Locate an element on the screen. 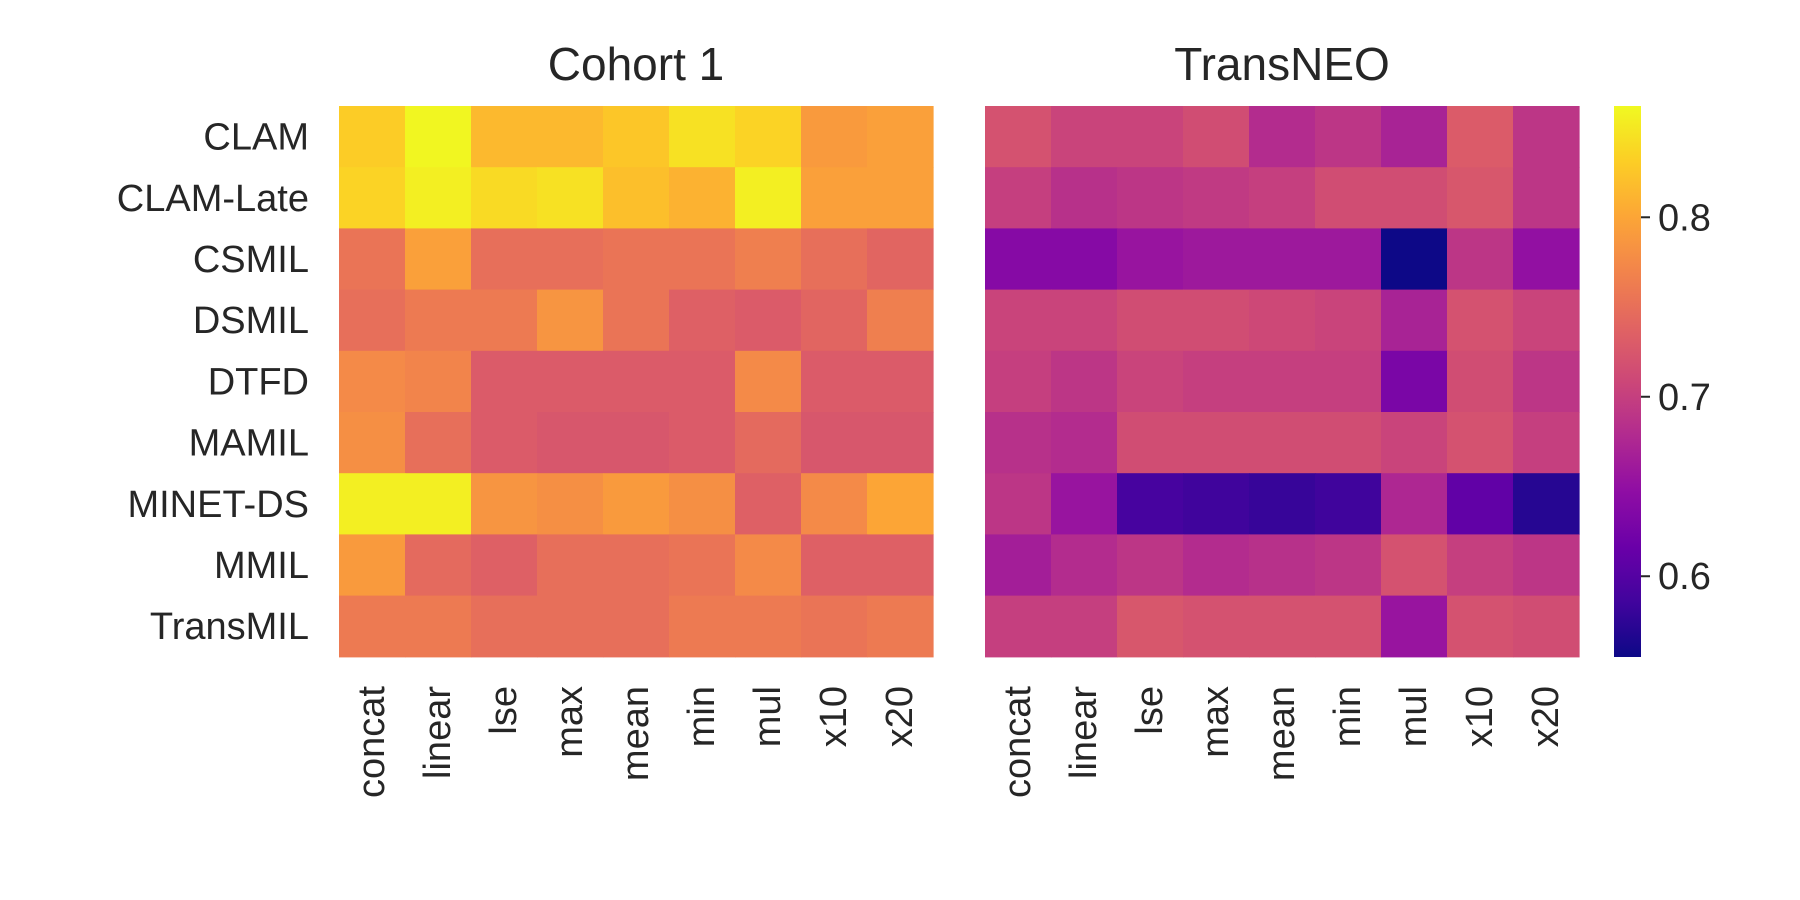 Image resolution: width=1800 pixels, height=900 pixels. x-tick-label: mul is located at coordinates (1414, 716).